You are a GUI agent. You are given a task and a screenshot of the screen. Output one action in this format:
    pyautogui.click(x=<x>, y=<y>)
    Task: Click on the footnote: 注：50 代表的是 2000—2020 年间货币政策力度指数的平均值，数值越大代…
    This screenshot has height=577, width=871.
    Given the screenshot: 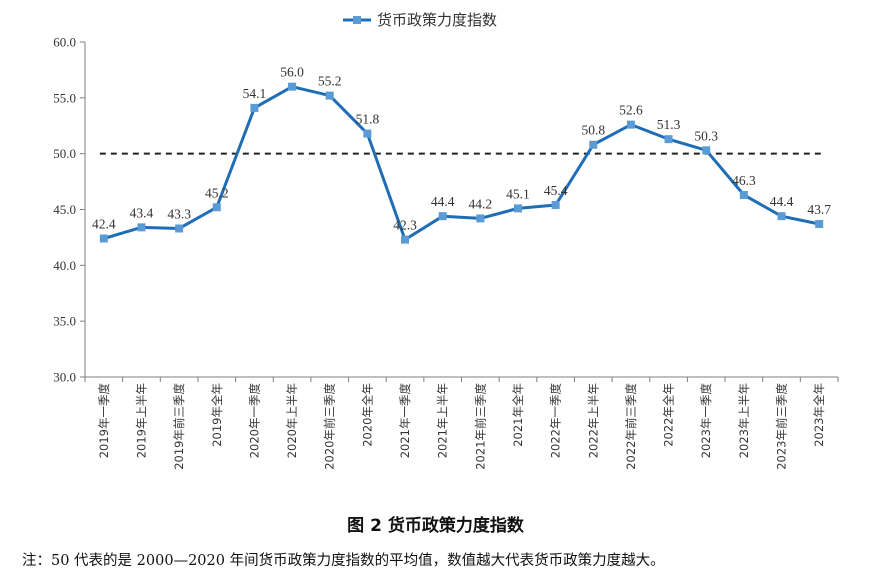 What is the action you would take?
    pyautogui.click(x=343, y=561)
    